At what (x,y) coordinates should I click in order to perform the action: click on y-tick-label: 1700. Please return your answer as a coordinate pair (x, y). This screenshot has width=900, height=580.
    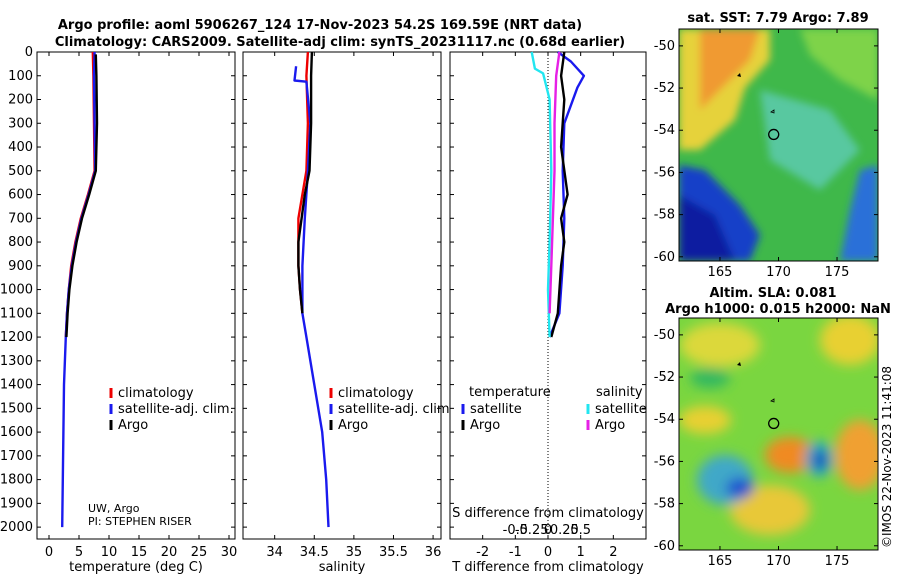
    Looking at the image, I should click on (16, 456).